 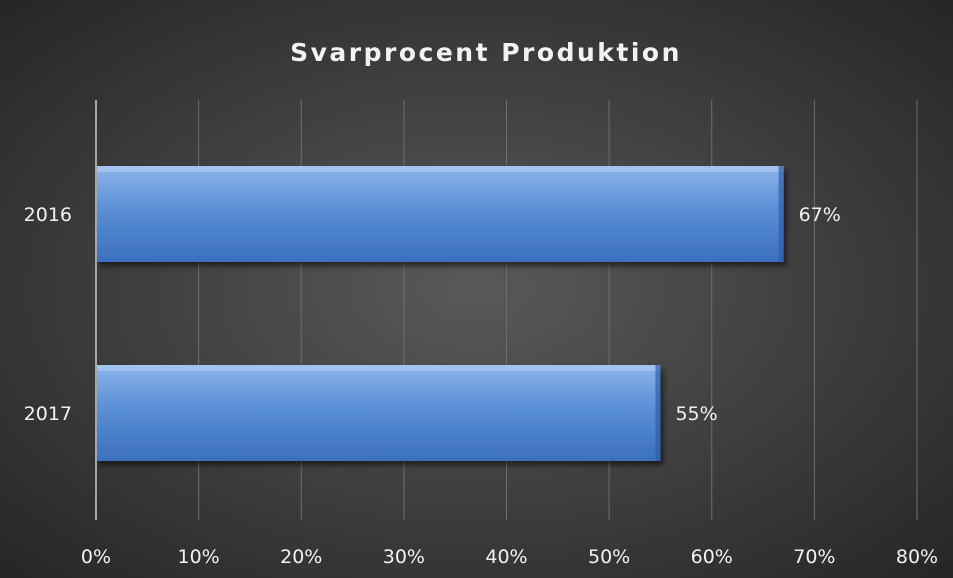 What do you see at coordinates (712, 557) in the screenshot?
I see `x-tick-label: 60%` at bounding box center [712, 557].